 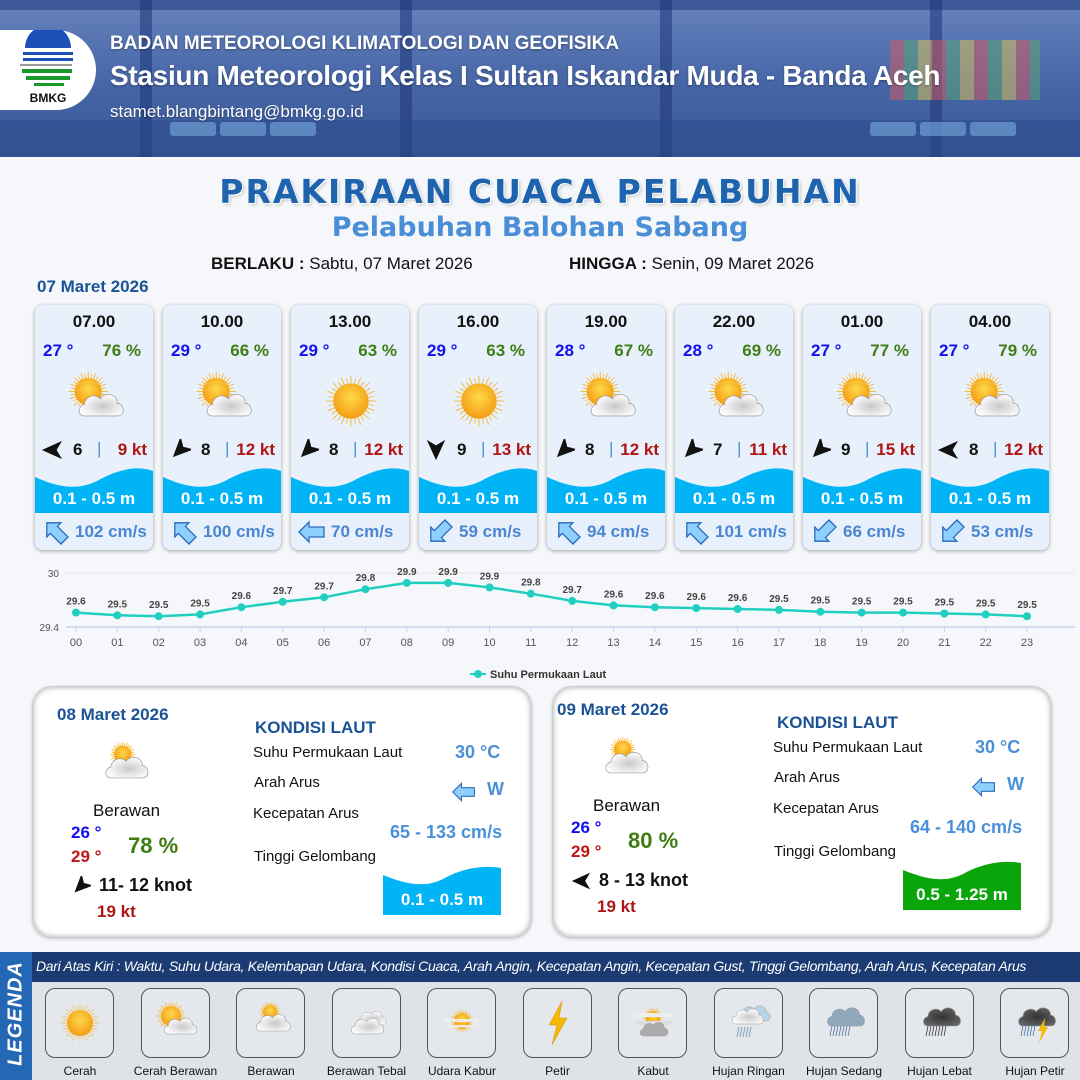 What do you see at coordinates (761, 350) in the screenshot?
I see `humidity: 69 %` at bounding box center [761, 350].